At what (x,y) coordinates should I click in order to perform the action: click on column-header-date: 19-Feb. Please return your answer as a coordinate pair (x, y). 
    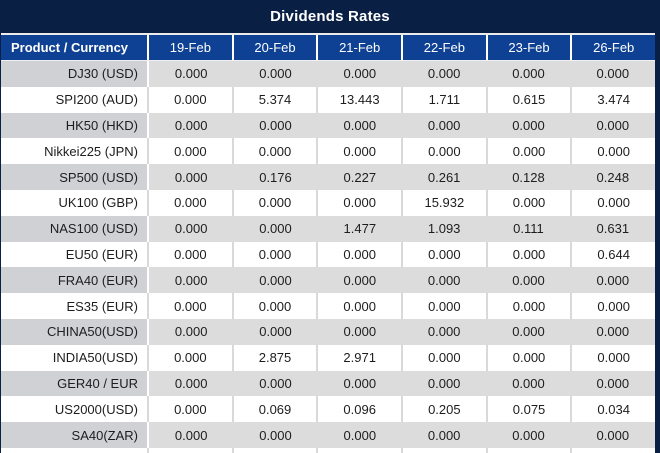
    Looking at the image, I should click on (191, 47).